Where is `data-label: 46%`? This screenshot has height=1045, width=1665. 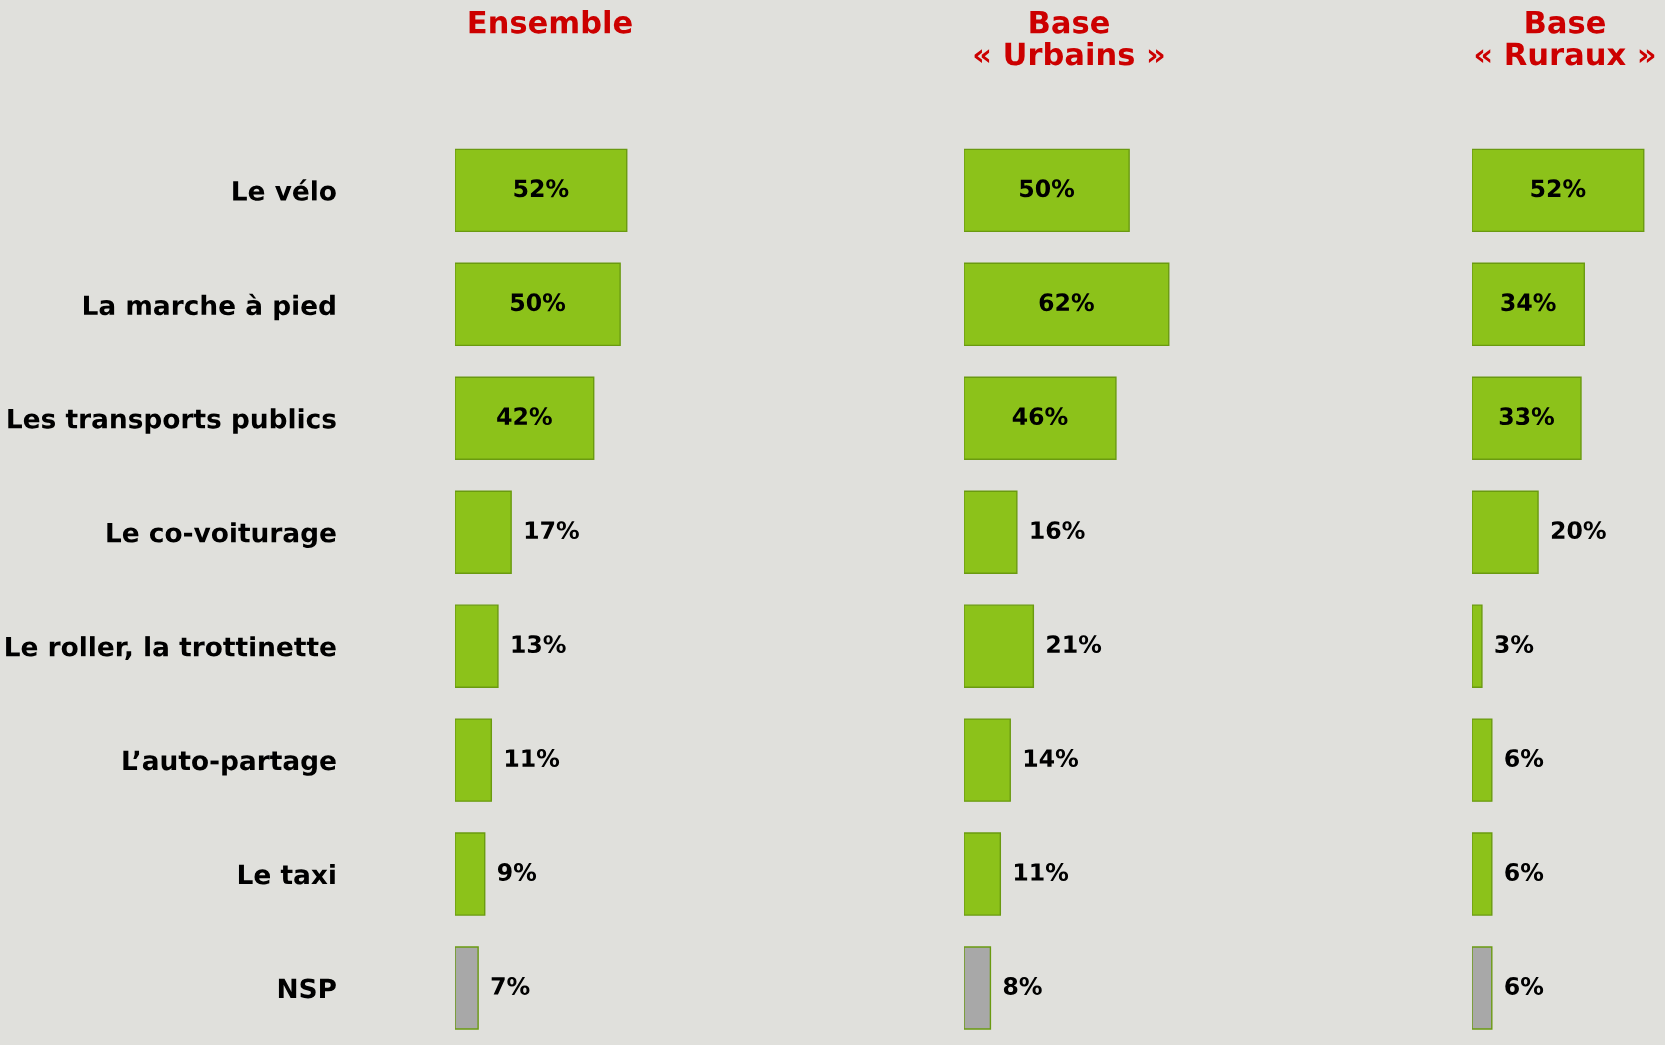 data-label: 46% is located at coordinates (1040, 416).